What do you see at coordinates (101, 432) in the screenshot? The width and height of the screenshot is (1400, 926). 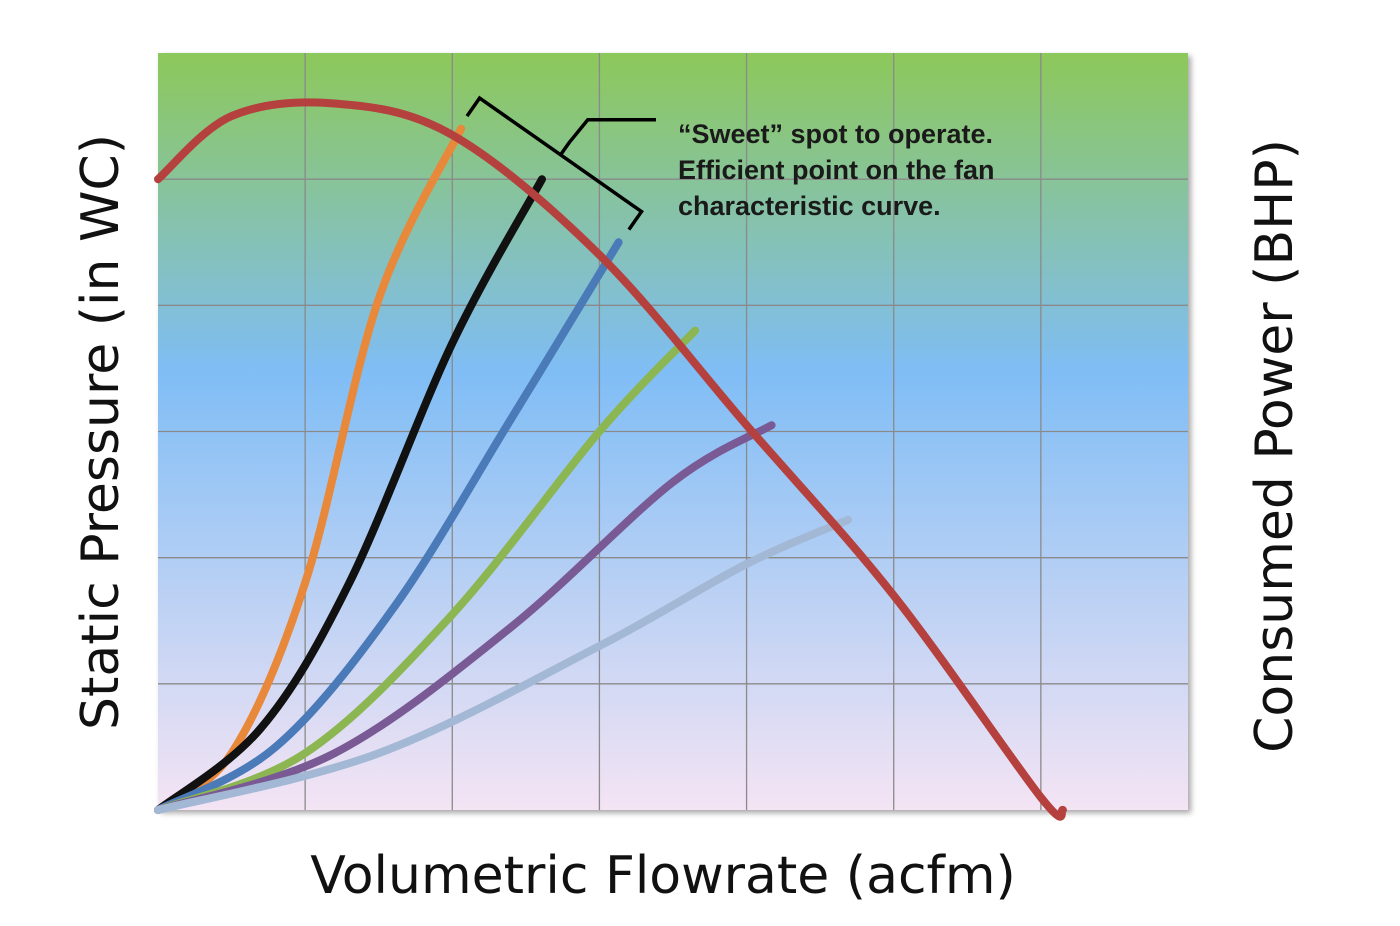 I see `y-axis-label: Static Pressure (in WC)` at bounding box center [101, 432].